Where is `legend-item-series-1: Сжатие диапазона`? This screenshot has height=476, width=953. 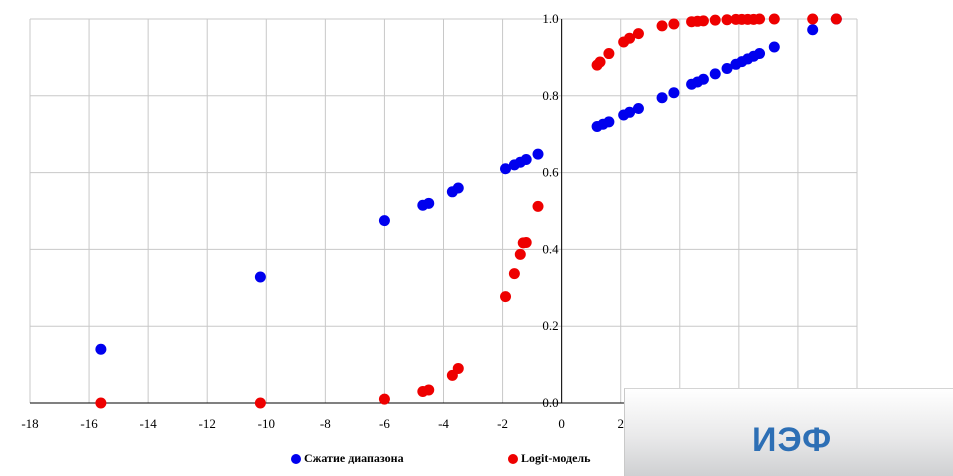 legend-item-series-1: Сжатие диапазона is located at coordinates (347, 458).